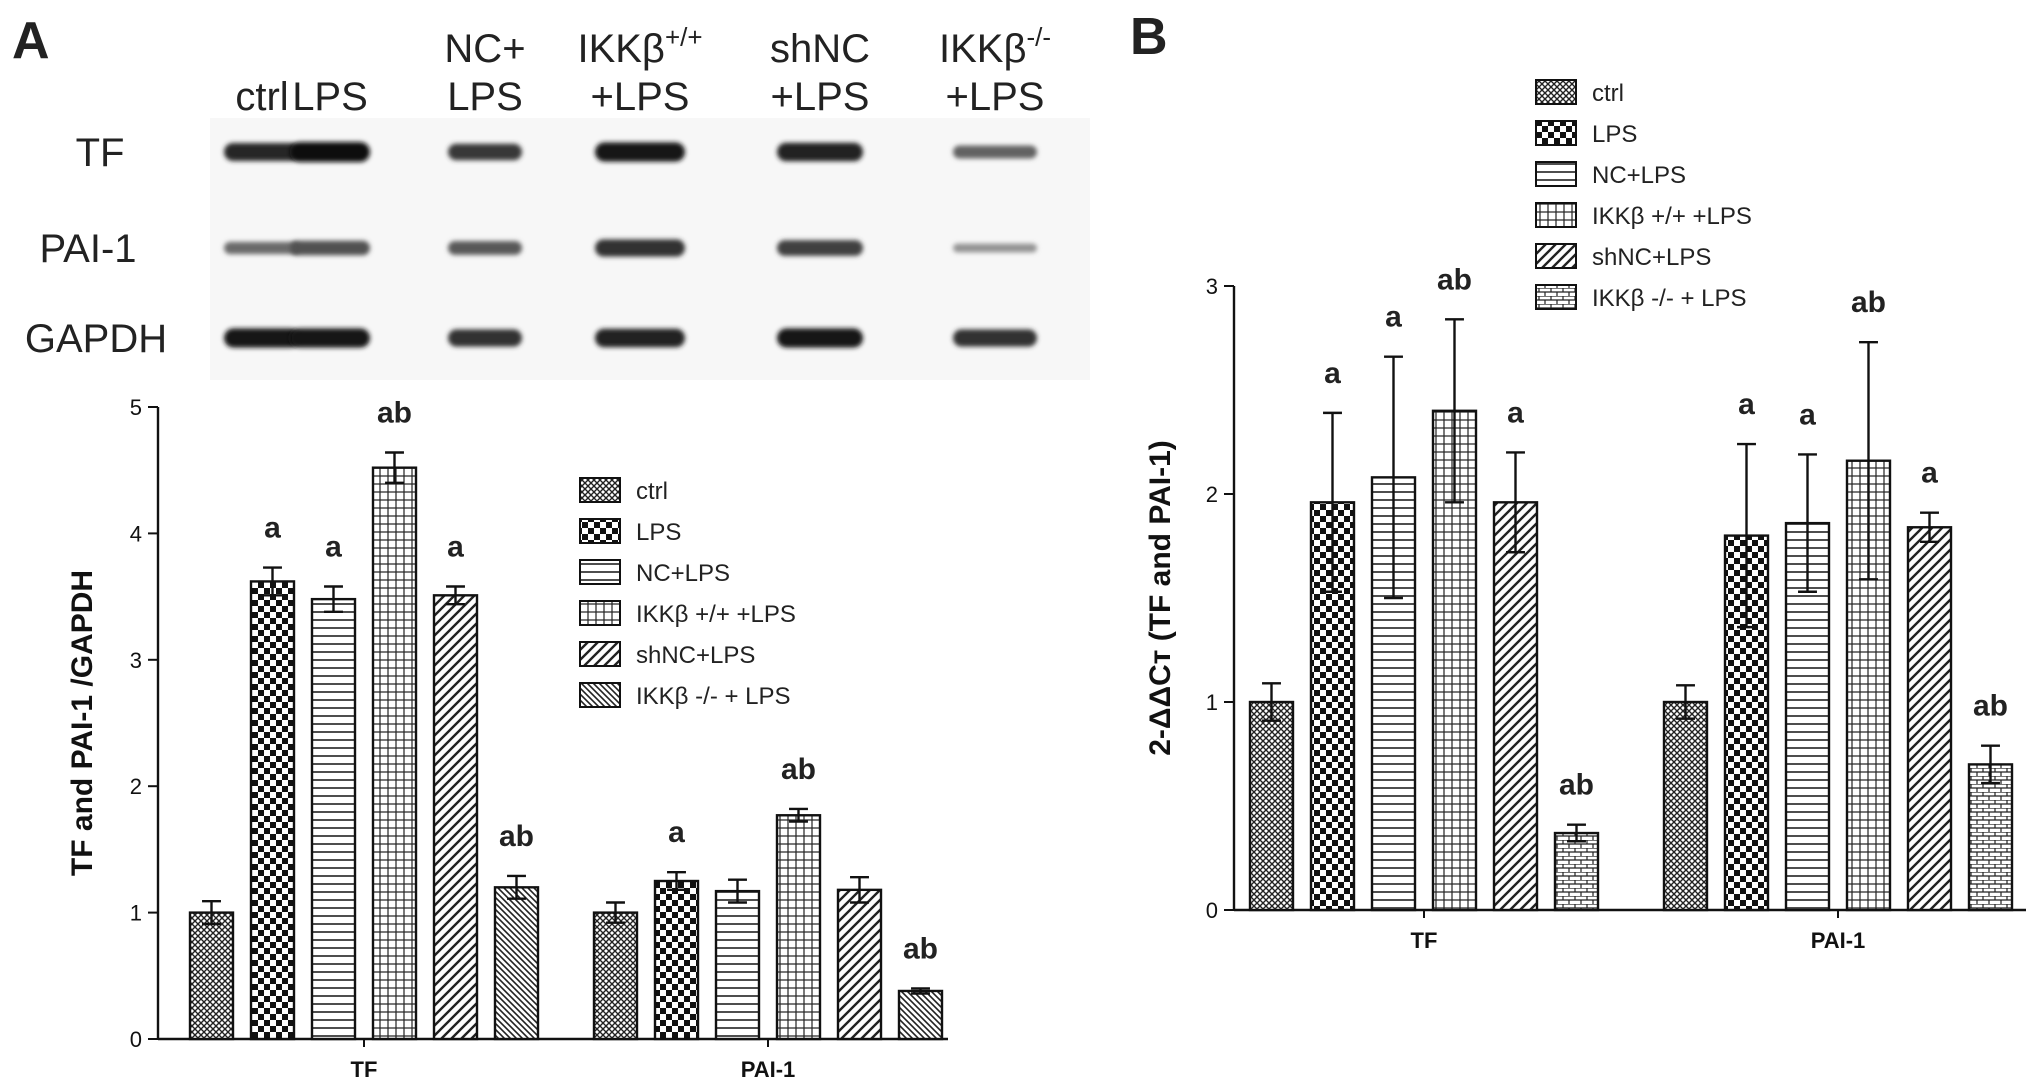  I want to click on error-bar-tf-ctrl, so click(211, 913).